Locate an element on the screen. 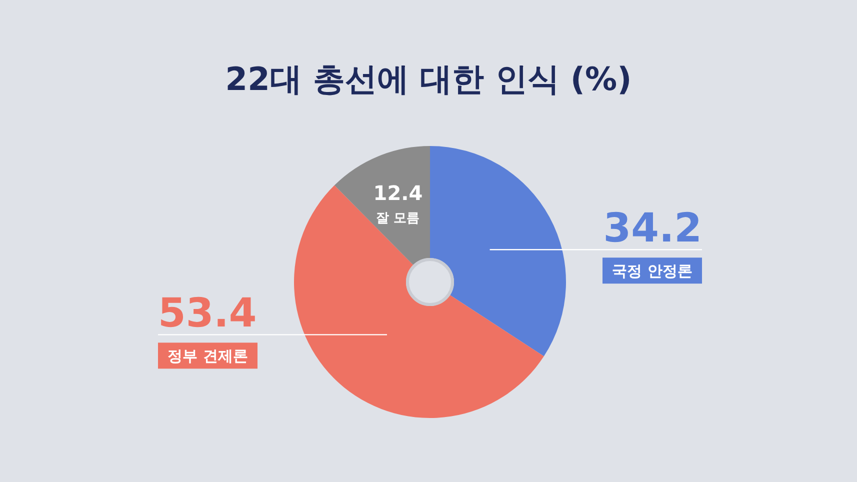 Image resolution: width=857 pixels, height=482 pixels. data-label: 34.2 is located at coordinates (652, 229).